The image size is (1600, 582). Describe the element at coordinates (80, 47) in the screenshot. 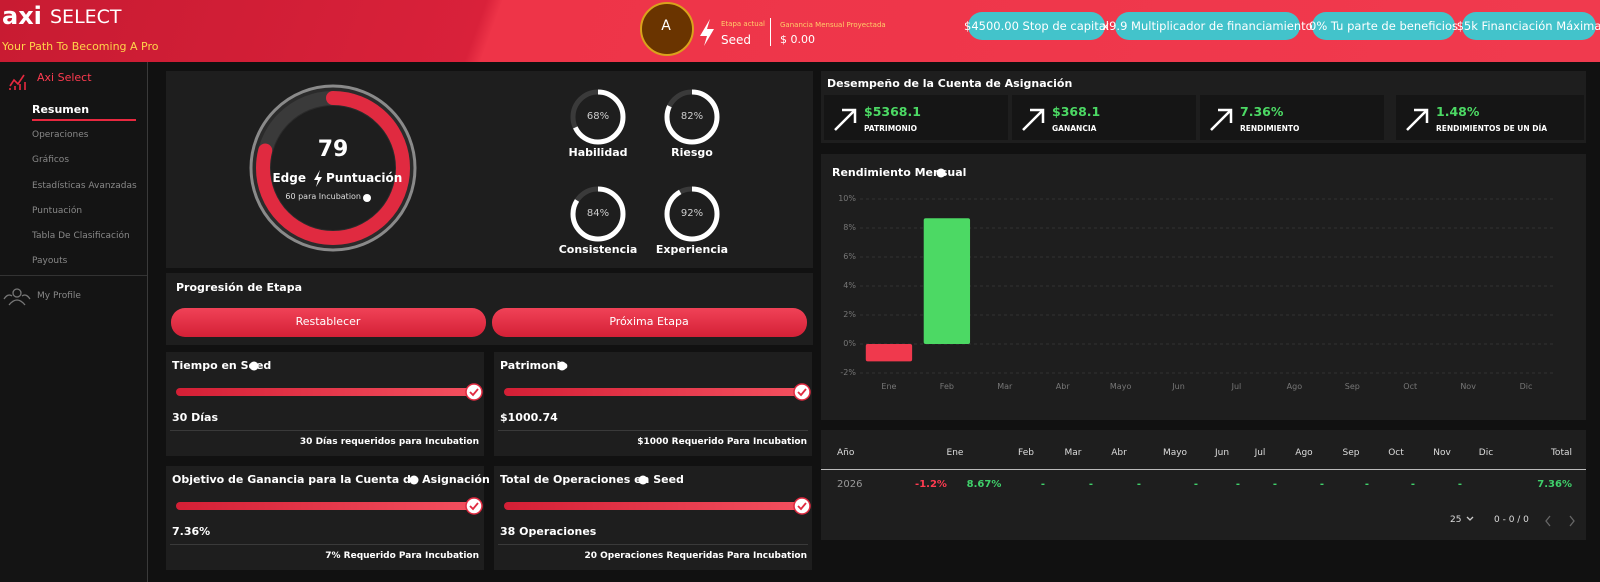

I see `tagline: Your Path To Becoming A Pro` at that location.